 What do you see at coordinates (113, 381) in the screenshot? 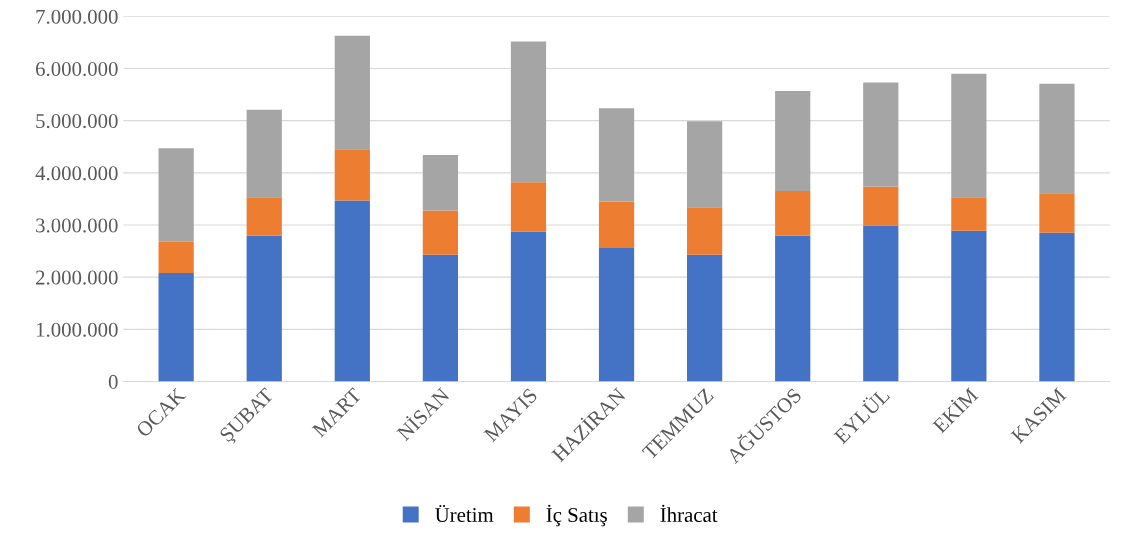
I see `y-tick-label: 0` at bounding box center [113, 381].